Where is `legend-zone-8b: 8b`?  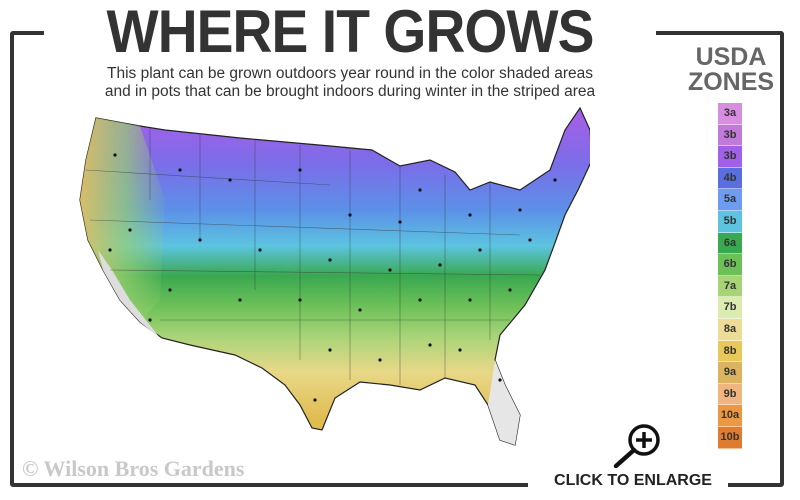
legend-zone-8b: 8b is located at coordinates (730, 351).